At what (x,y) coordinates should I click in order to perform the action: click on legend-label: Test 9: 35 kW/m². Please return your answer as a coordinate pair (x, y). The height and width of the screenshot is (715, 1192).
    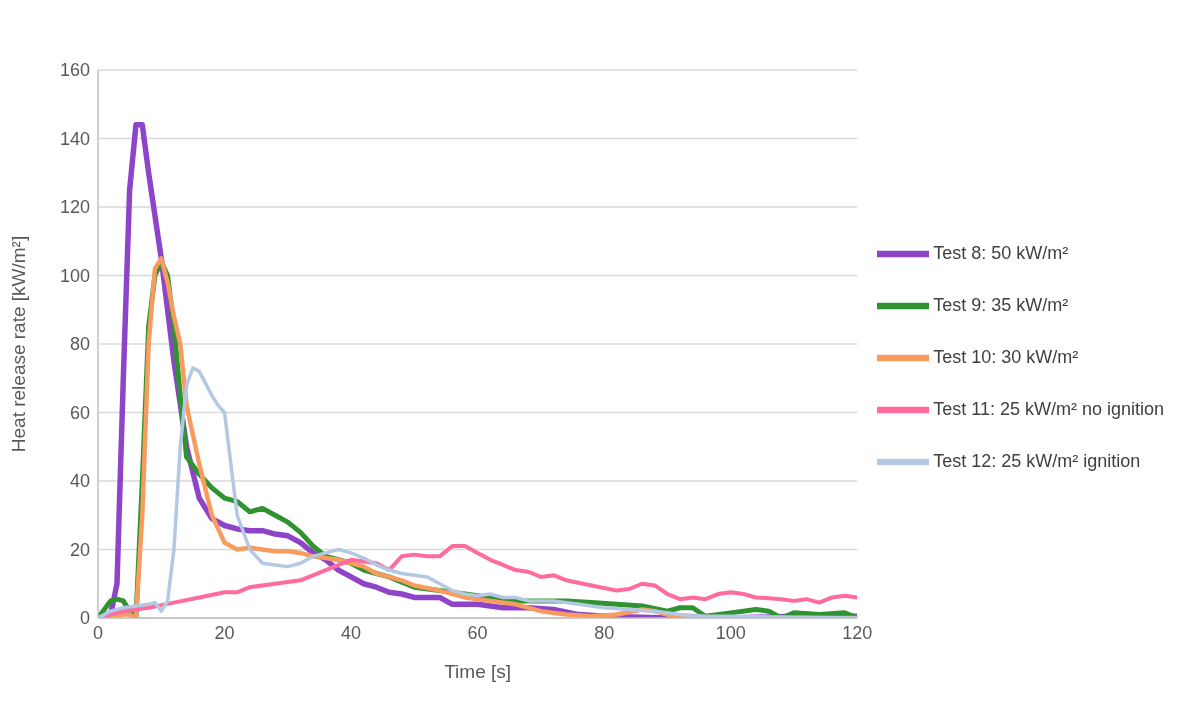
    Looking at the image, I should click on (1001, 304).